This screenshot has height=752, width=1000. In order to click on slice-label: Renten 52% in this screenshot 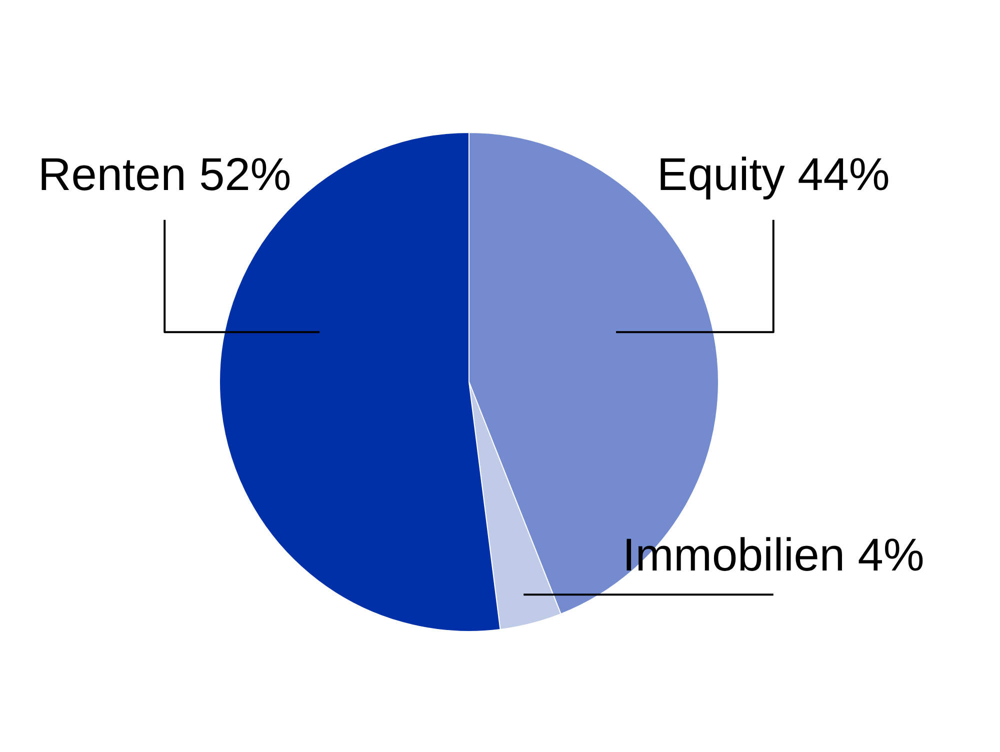, I will do `click(165, 174)`.